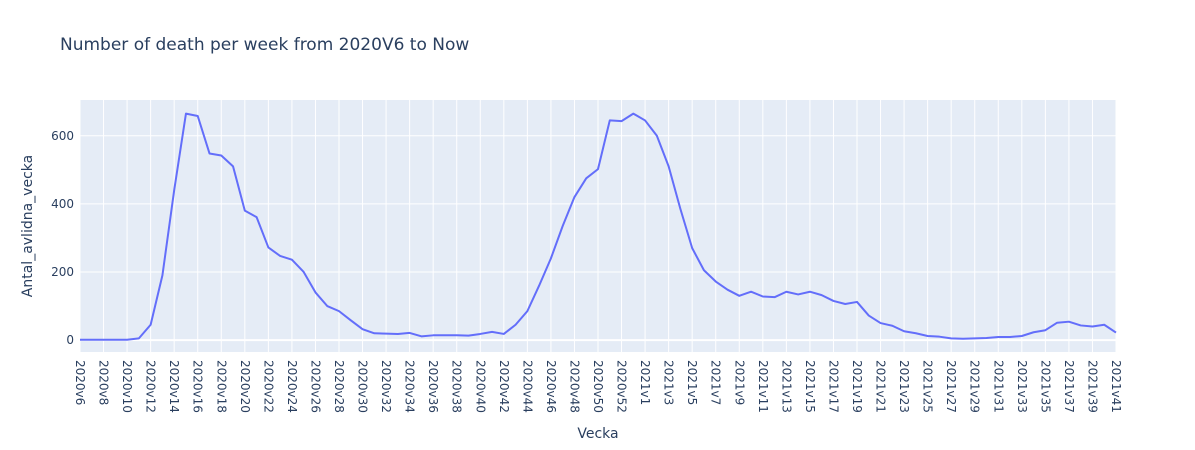  Describe the element at coordinates (315, 386) in the screenshot. I see `x-tick-label: 2020v26` at that location.